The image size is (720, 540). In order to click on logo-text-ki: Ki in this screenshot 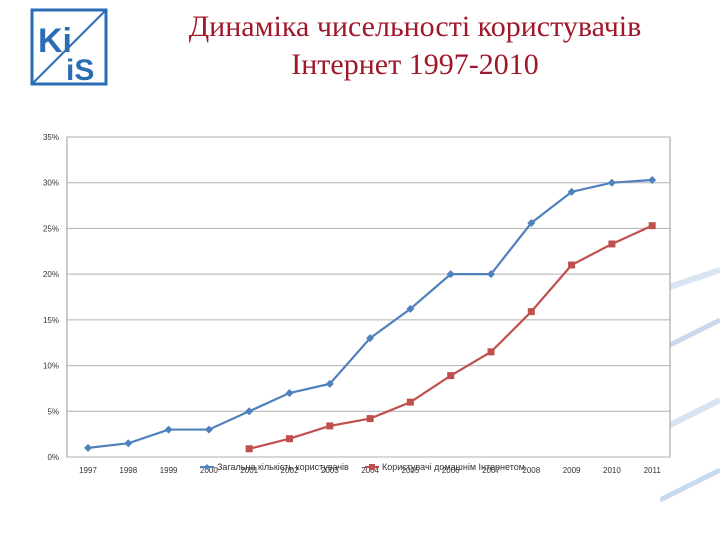, I will do `click(55, 41)`.